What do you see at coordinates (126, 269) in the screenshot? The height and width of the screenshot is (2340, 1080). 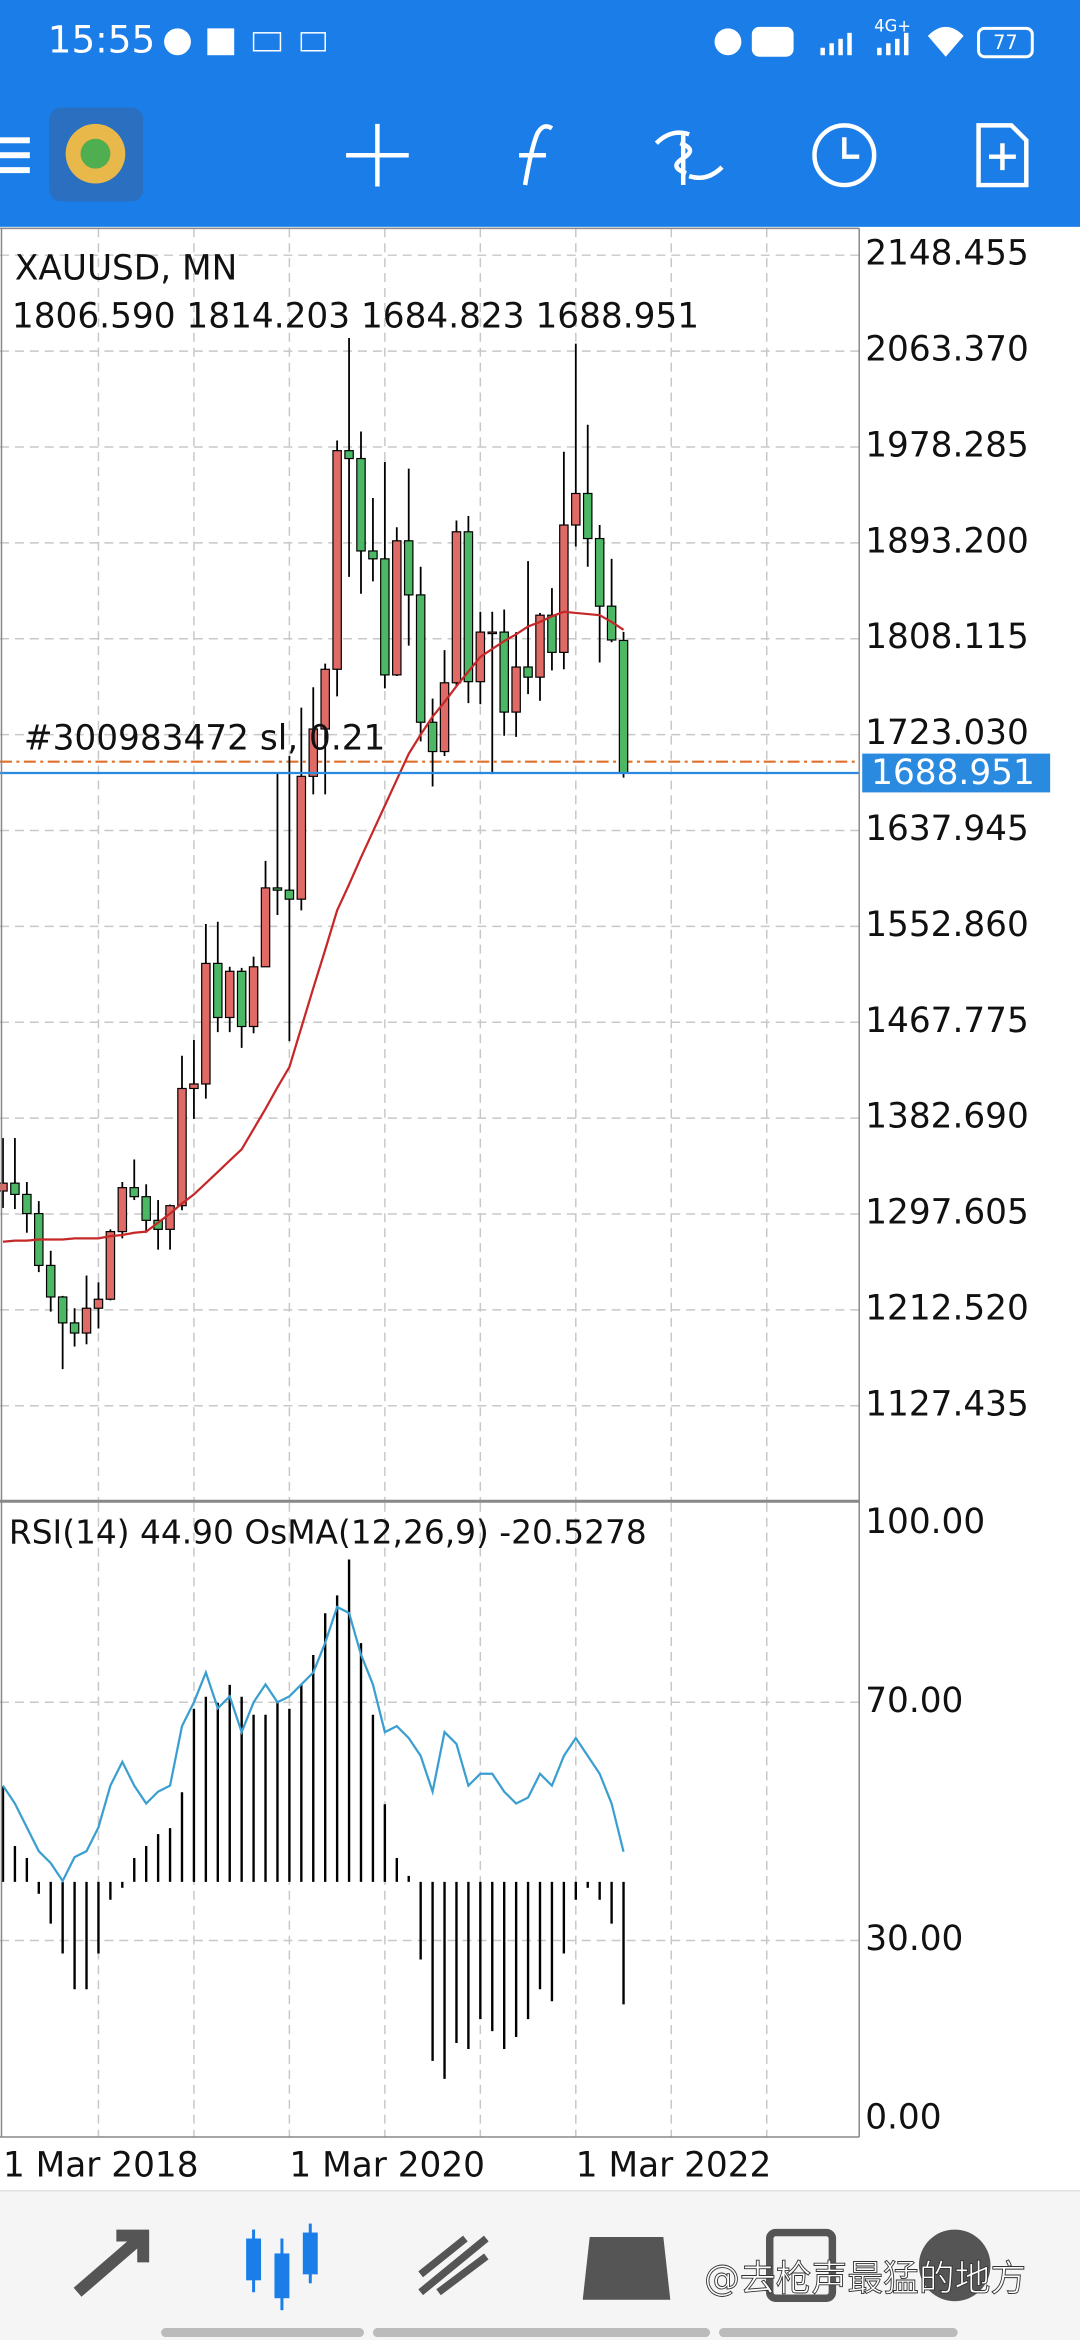 I see `chart-title: XAUUSD, MN` at bounding box center [126, 269].